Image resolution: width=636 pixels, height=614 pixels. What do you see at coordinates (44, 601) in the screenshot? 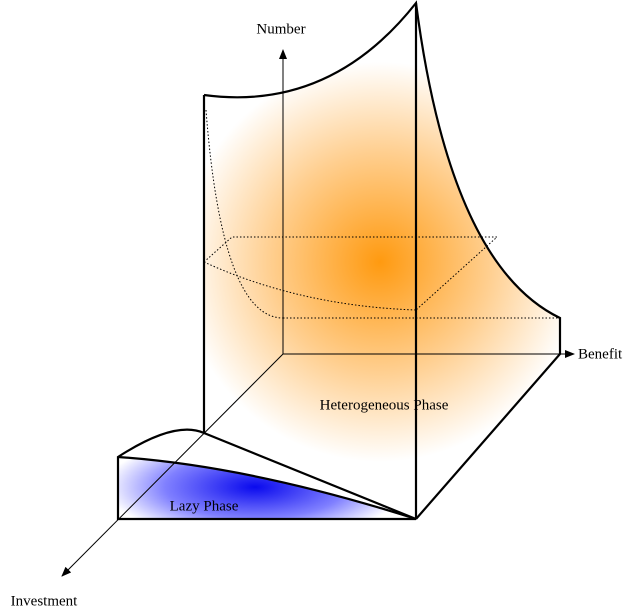
I see `axis-label: Investment` at bounding box center [44, 601].